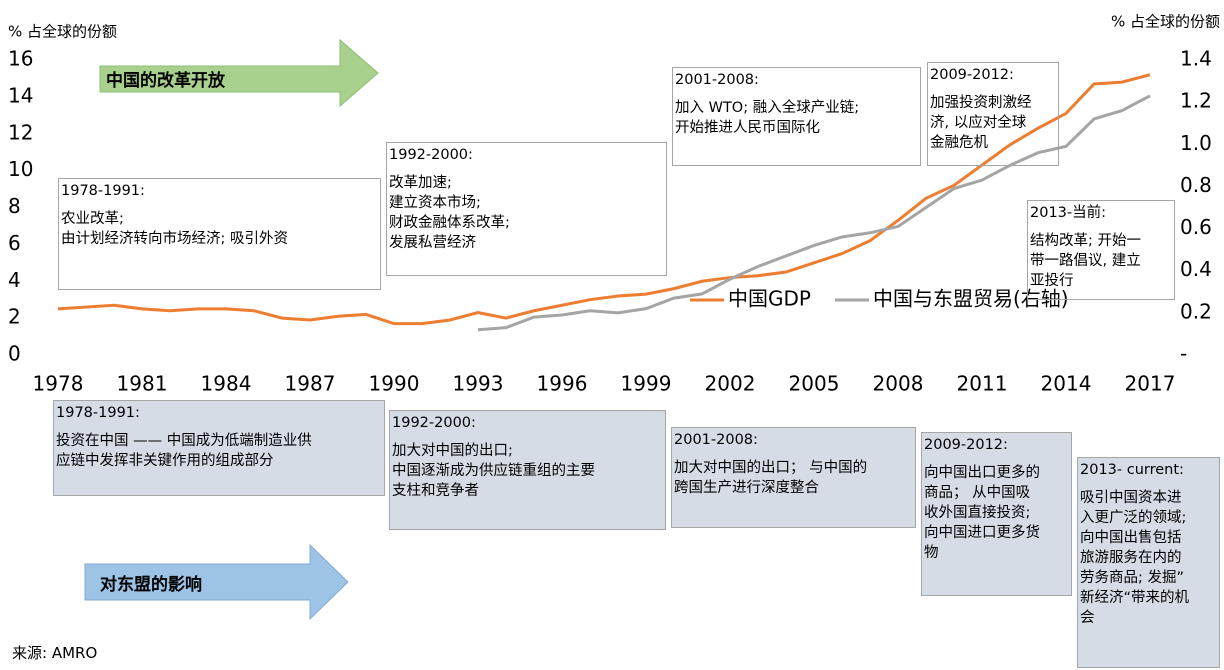  I want to click on y-tick-label: 0, so click(14, 354).